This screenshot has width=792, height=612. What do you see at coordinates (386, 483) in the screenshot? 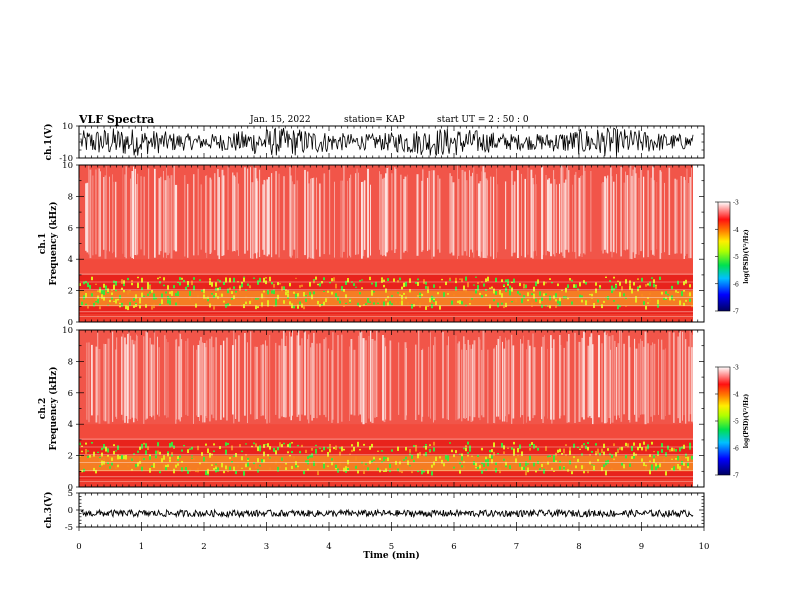
I see `spectrogram-2-band-base` at bounding box center [386, 483].